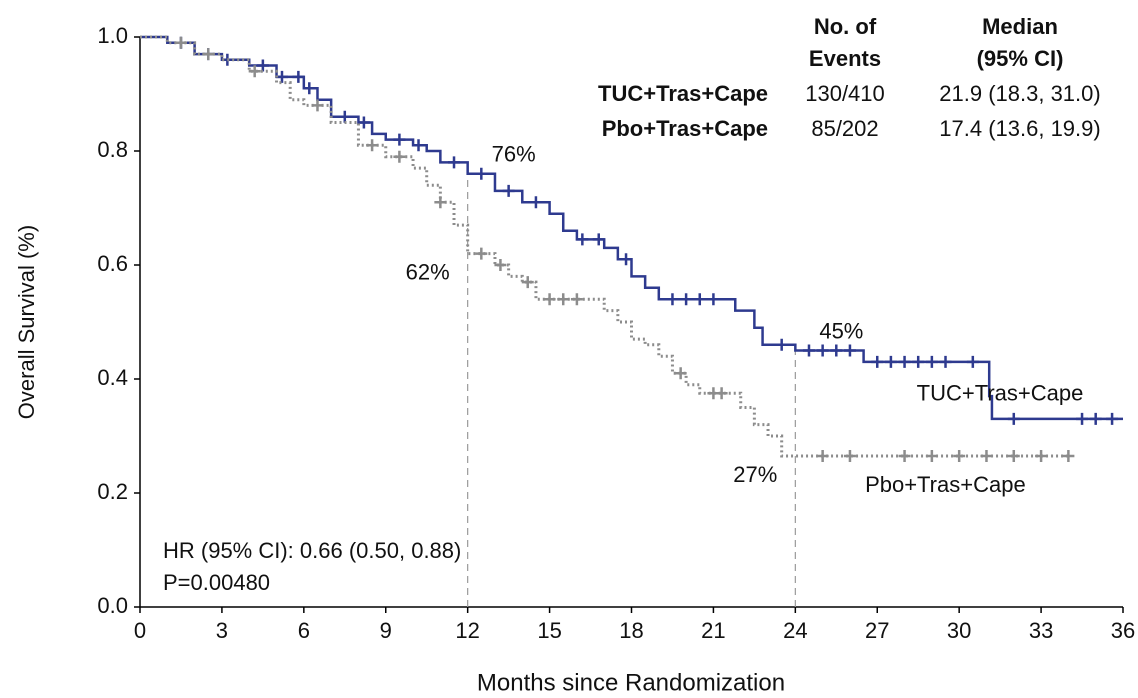 The height and width of the screenshot is (698, 1138). Describe the element at coordinates (514, 154) in the screenshot. I see `annotation: 76%` at that location.